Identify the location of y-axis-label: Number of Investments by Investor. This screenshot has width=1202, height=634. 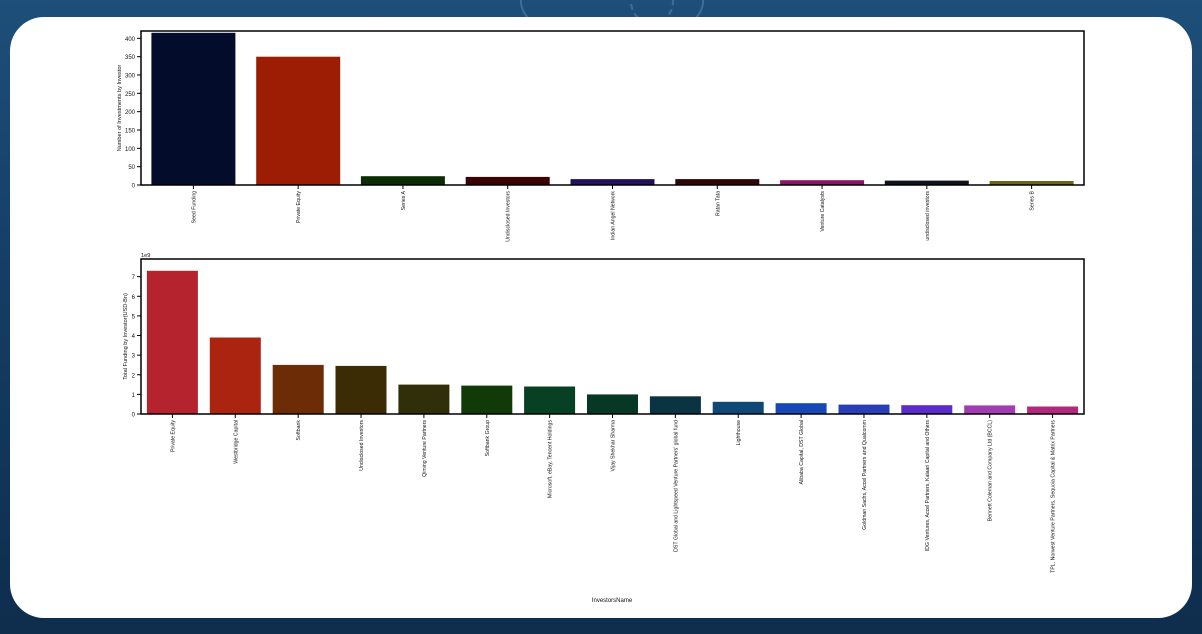
(120, 107).